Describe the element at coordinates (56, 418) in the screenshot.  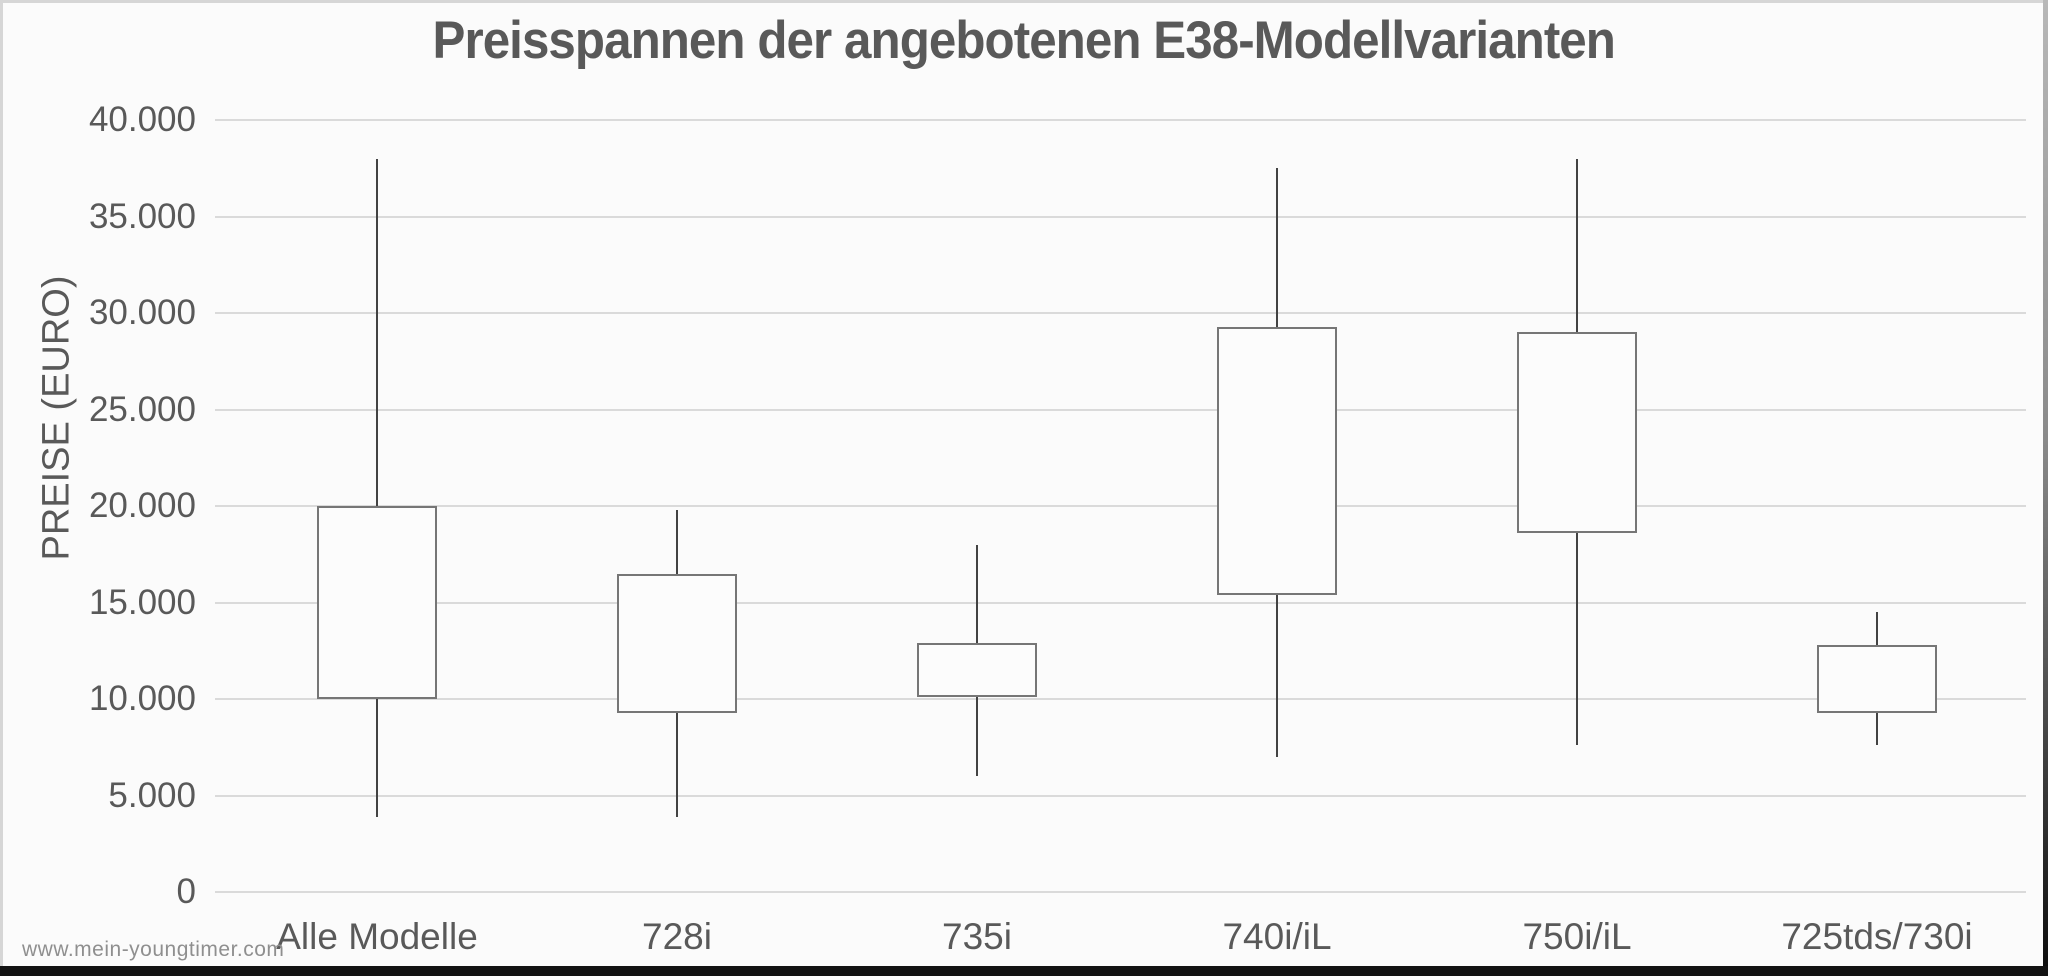
I see `y-axis-title: PREISE (EURO)` at that location.